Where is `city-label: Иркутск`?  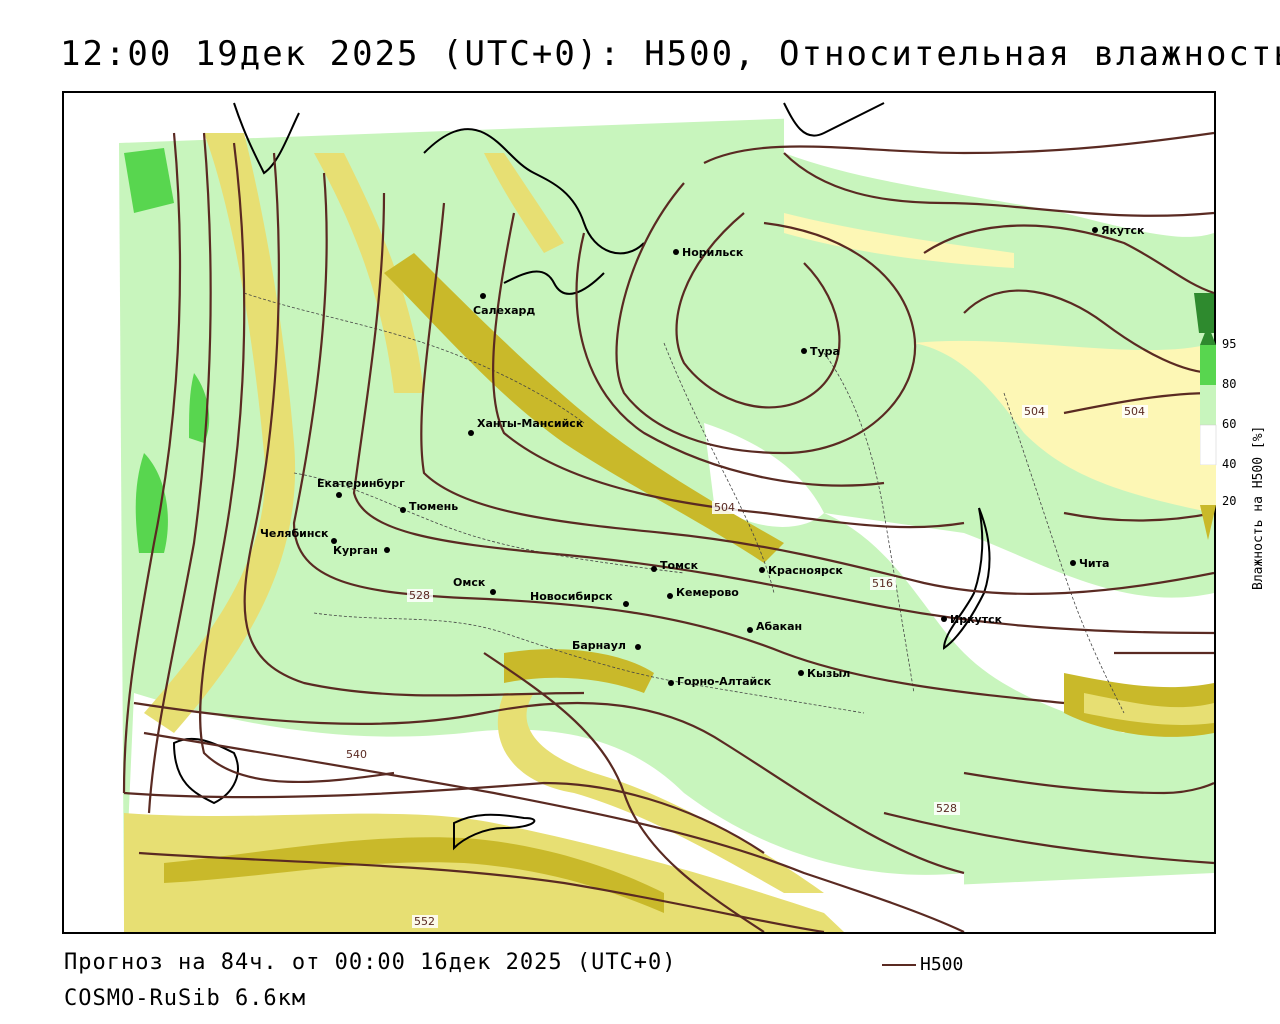
city-label: Иркутск is located at coordinates (976, 619).